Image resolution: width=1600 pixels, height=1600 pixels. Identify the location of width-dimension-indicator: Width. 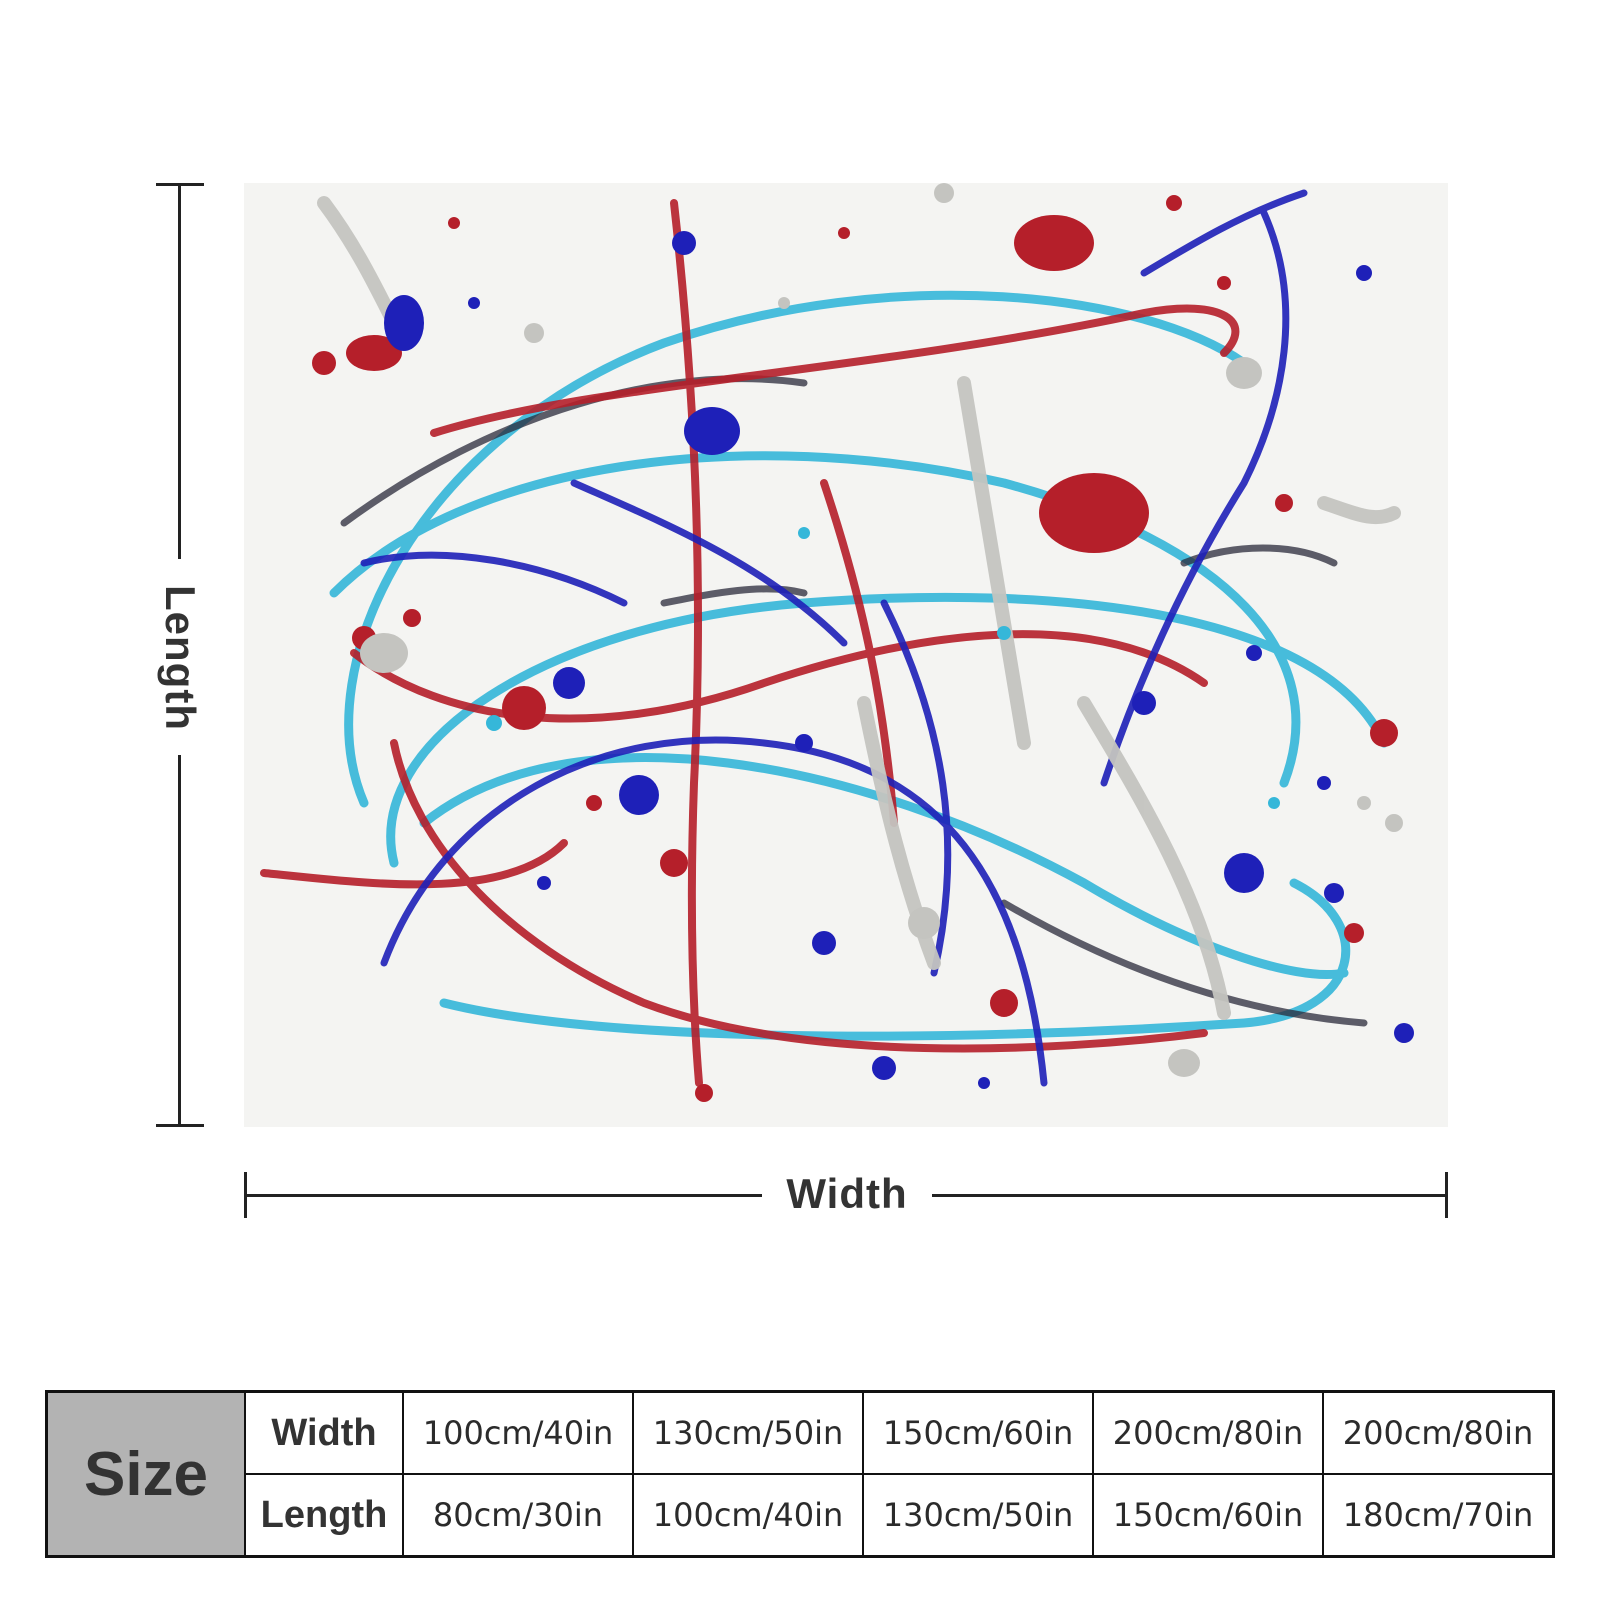
(846, 1196).